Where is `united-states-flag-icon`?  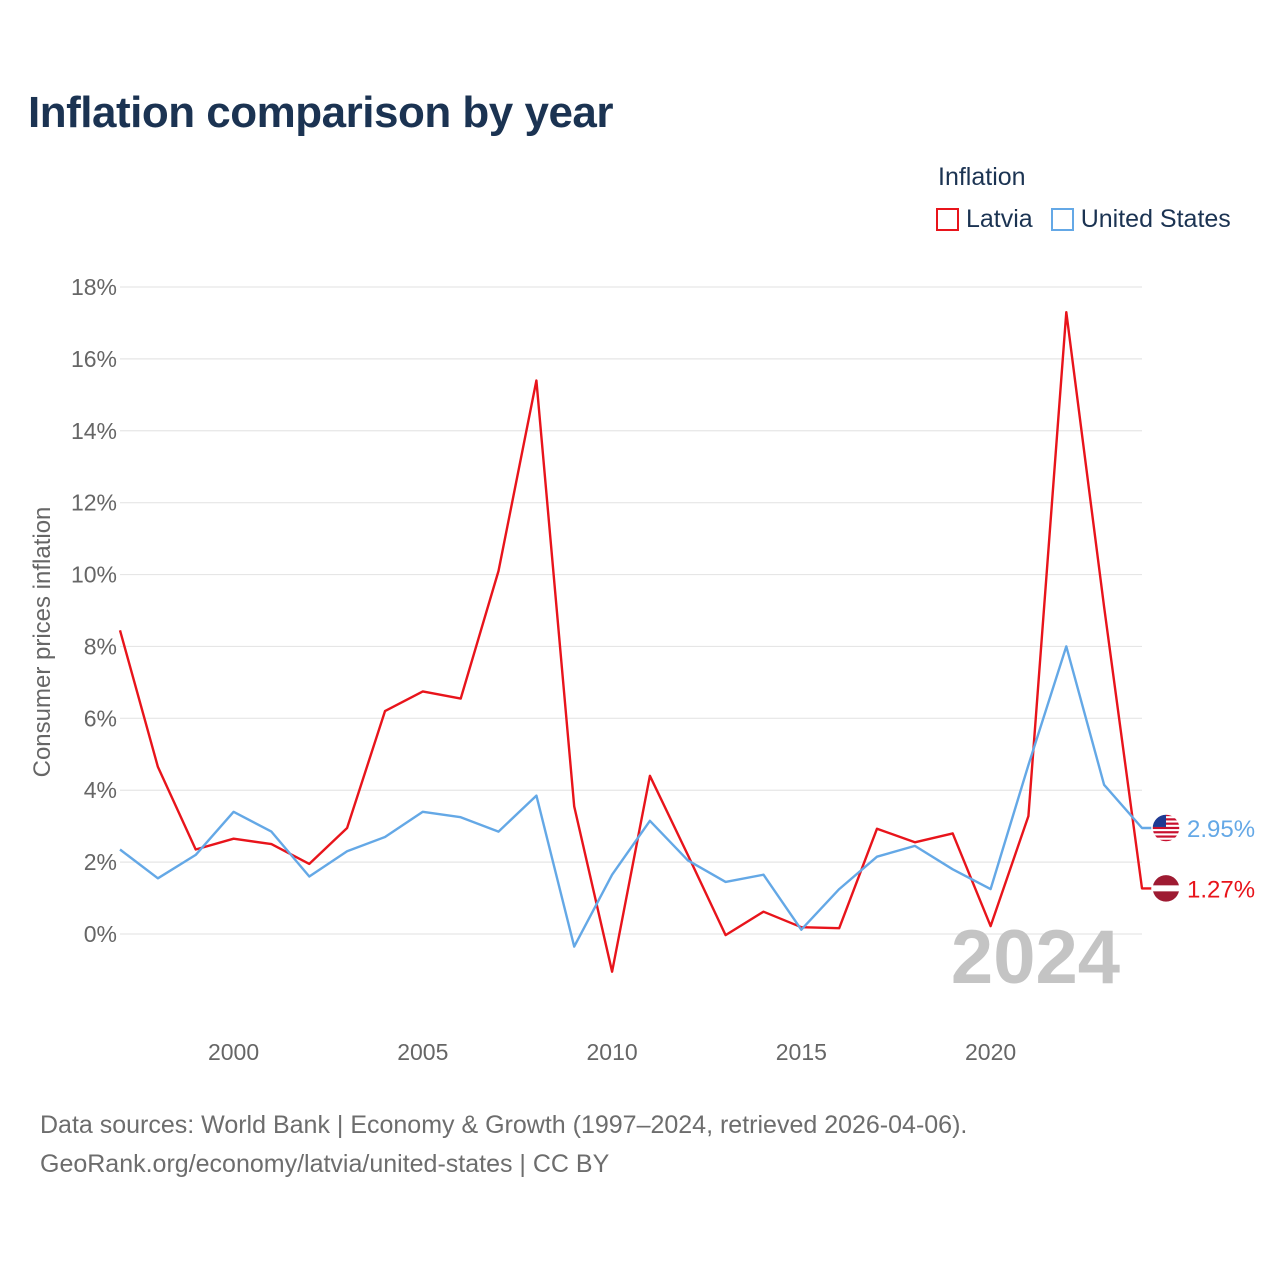
united-states-flag-icon is located at coordinates (1166, 828).